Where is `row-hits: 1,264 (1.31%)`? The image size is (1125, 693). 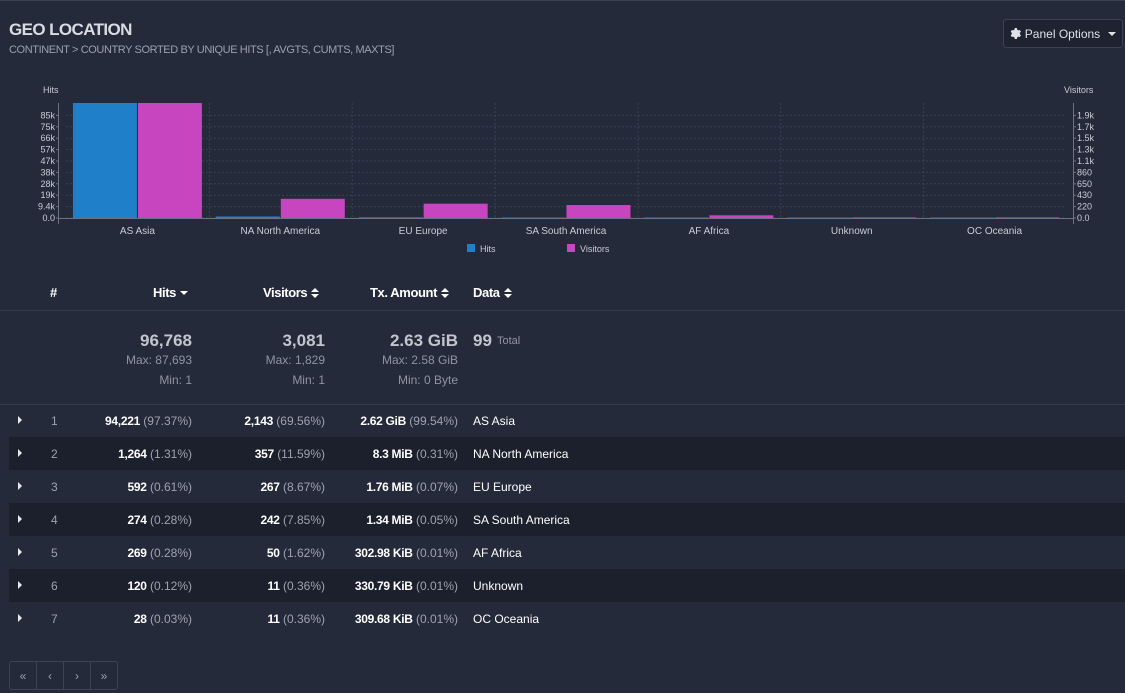 row-hits: 1,264 (1.31%) is located at coordinates (155, 454).